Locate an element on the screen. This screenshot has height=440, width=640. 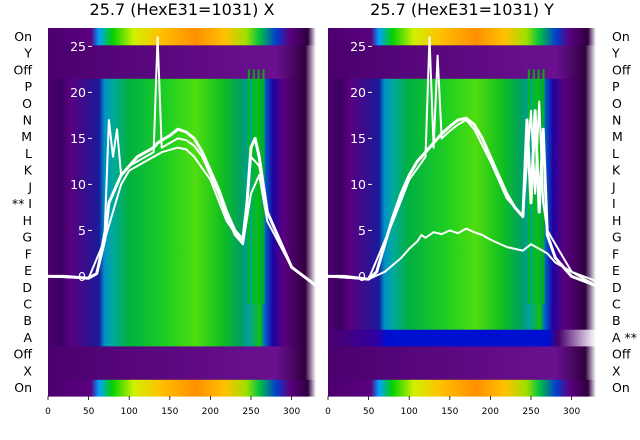
x-tick-label: 0 is located at coordinates (328, 412).